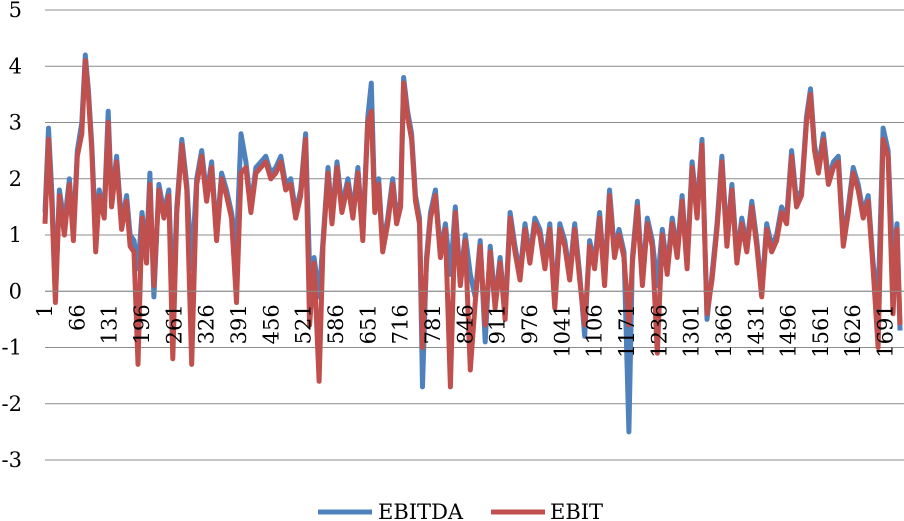 The image size is (904, 521). Describe the element at coordinates (595, 330) in the screenshot. I see `x-tick-label: 1106` at that location.